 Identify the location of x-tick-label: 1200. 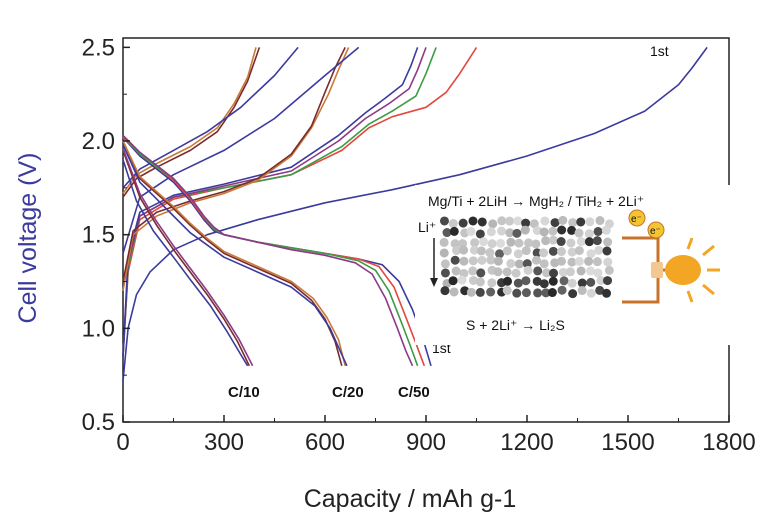
(526, 442).